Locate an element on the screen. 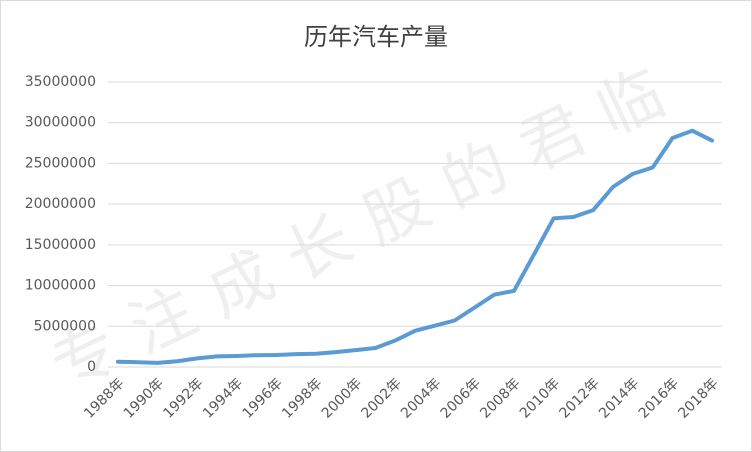 The height and width of the screenshot is (452, 752). y-tick-label: 30000000 is located at coordinates (60, 123).